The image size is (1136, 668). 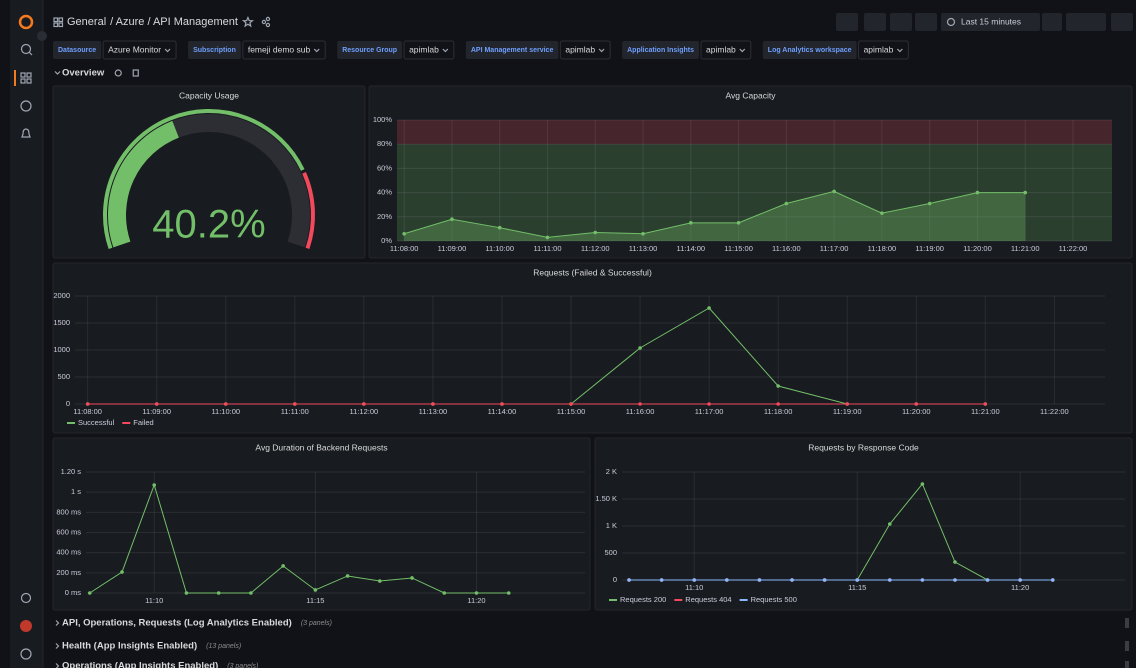 I want to click on dashboards-icon, so click(x=26, y=78).